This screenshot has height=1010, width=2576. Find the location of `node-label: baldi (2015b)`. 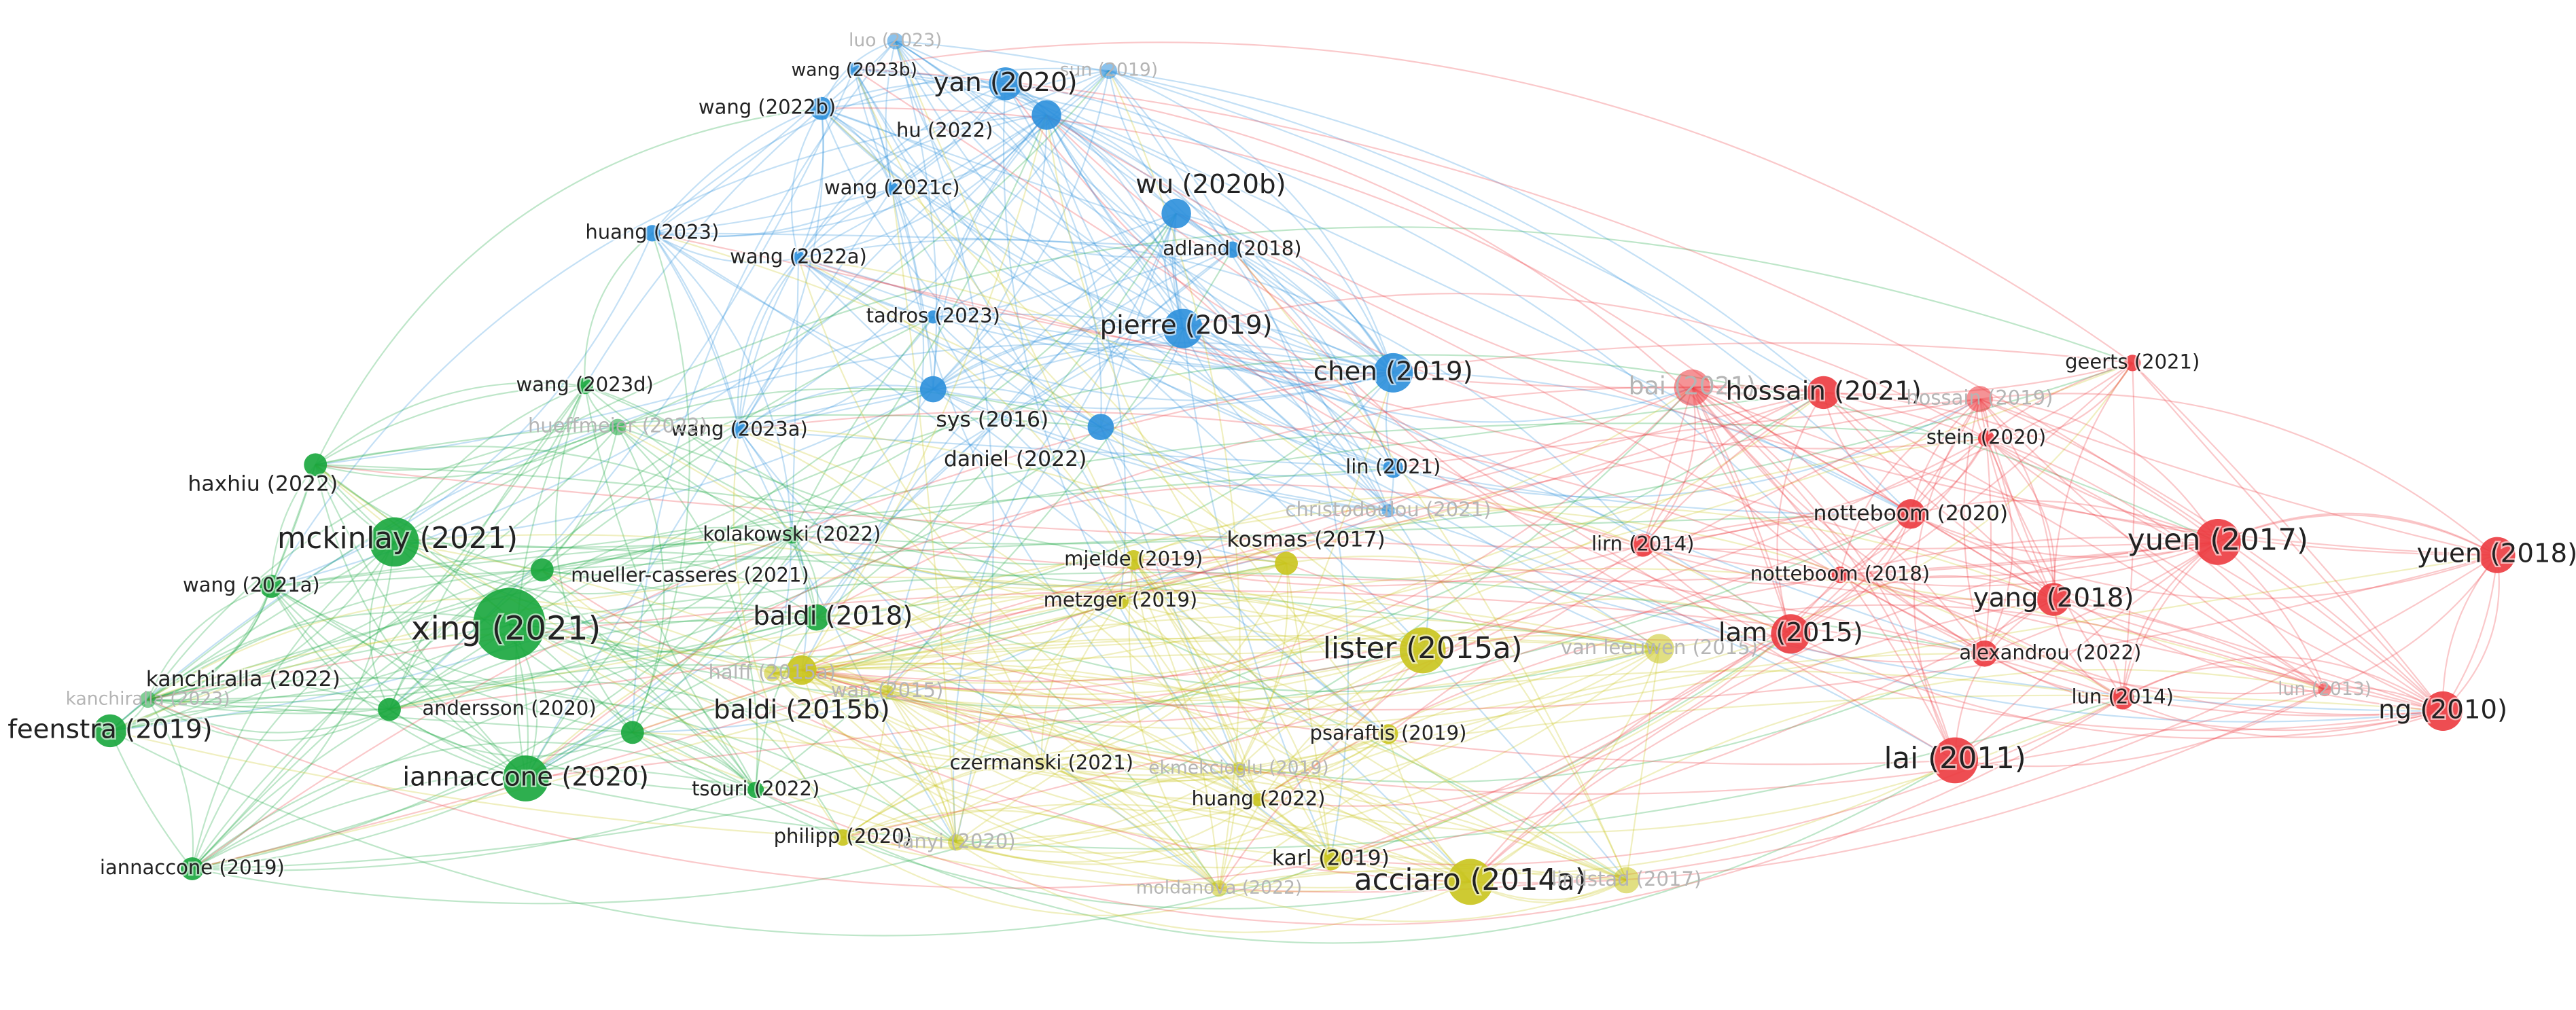

node-label: baldi (2015b) is located at coordinates (801, 710).